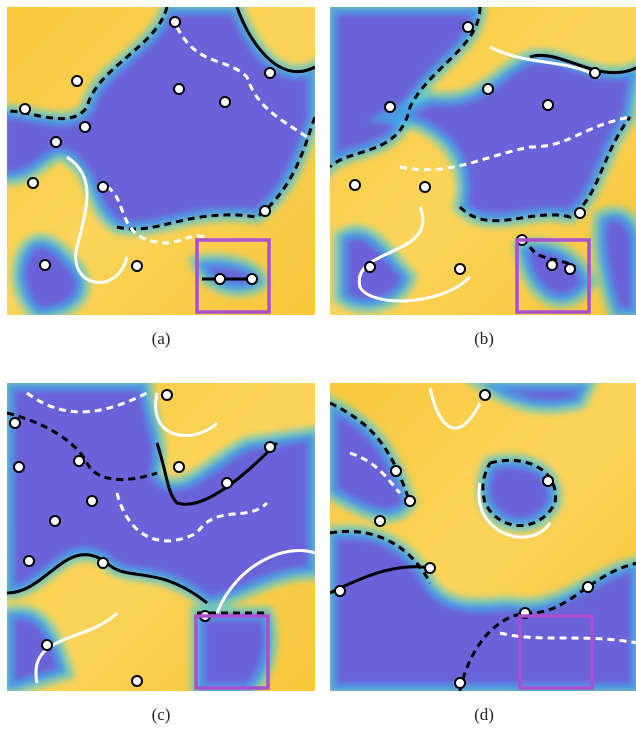 The image size is (636, 736). Describe the element at coordinates (161, 338) in the screenshot. I see `caption: (a)` at that location.